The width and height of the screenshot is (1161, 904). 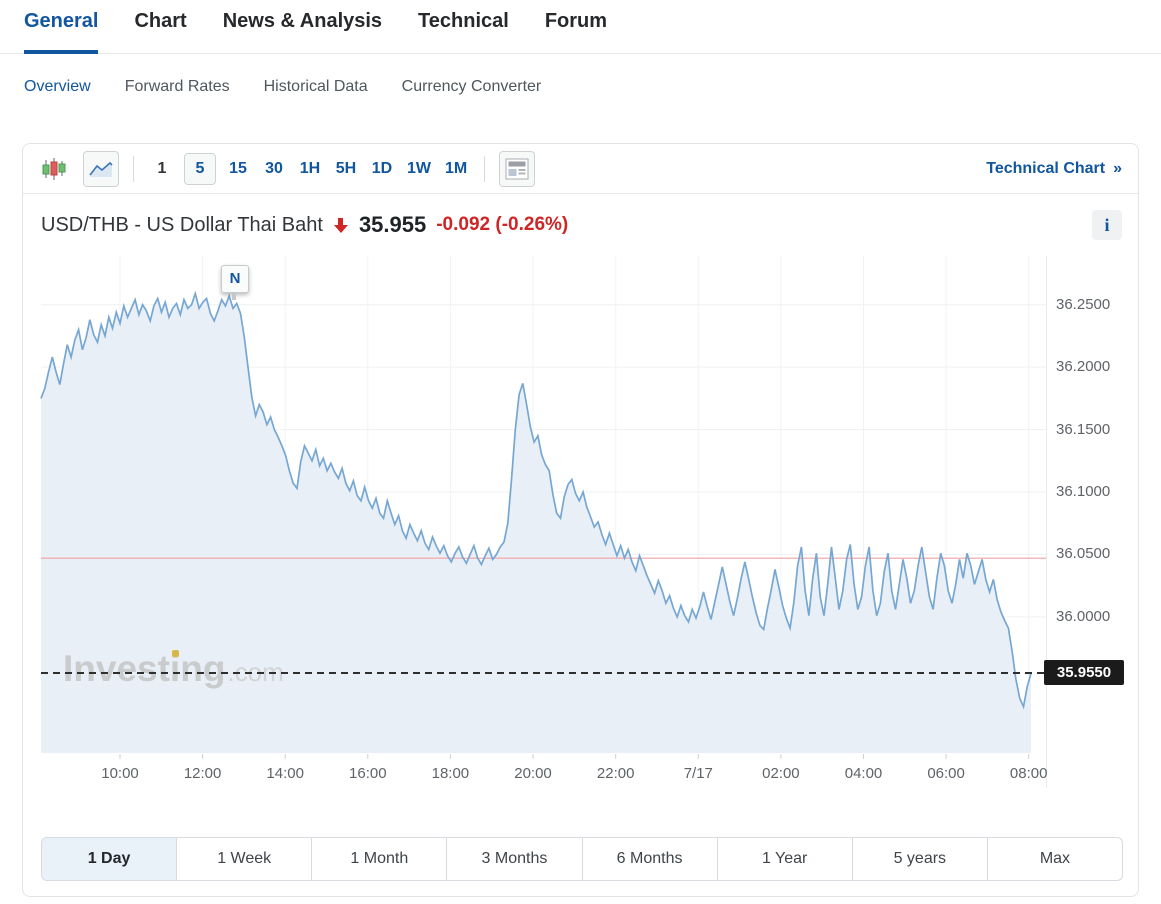 What do you see at coordinates (57, 86) in the screenshot?
I see `subnav-item-overview: Overview` at bounding box center [57, 86].